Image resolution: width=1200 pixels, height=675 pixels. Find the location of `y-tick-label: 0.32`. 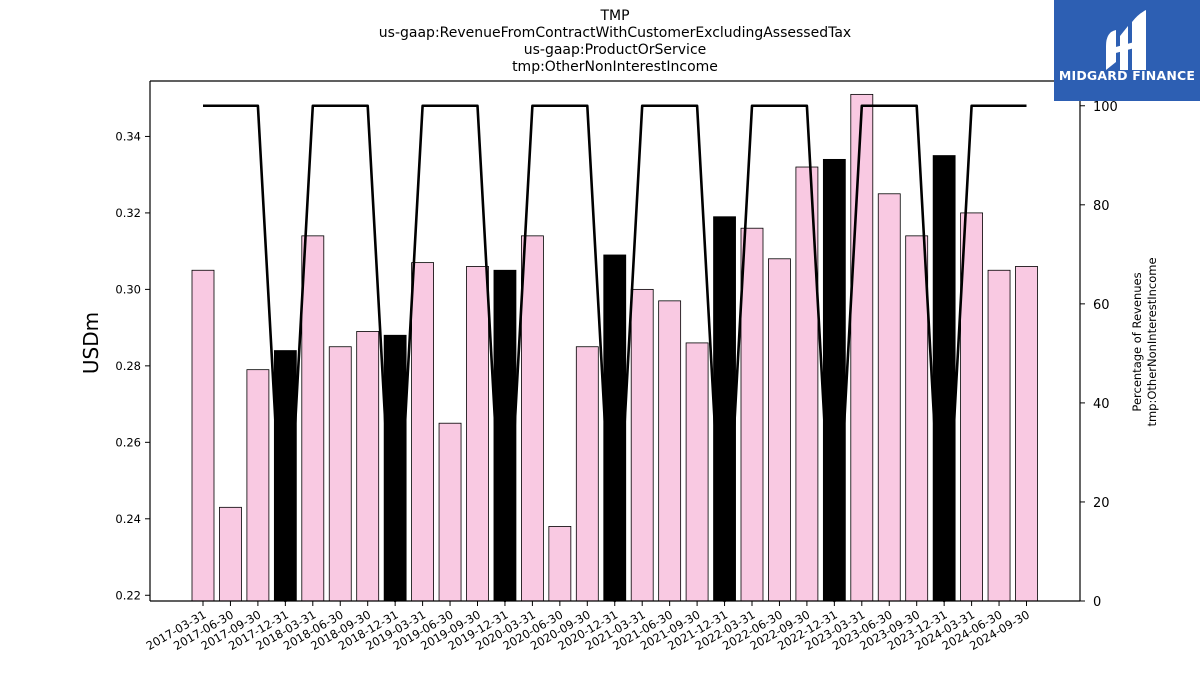

y-tick-label: 0.32 is located at coordinates (128, 213).